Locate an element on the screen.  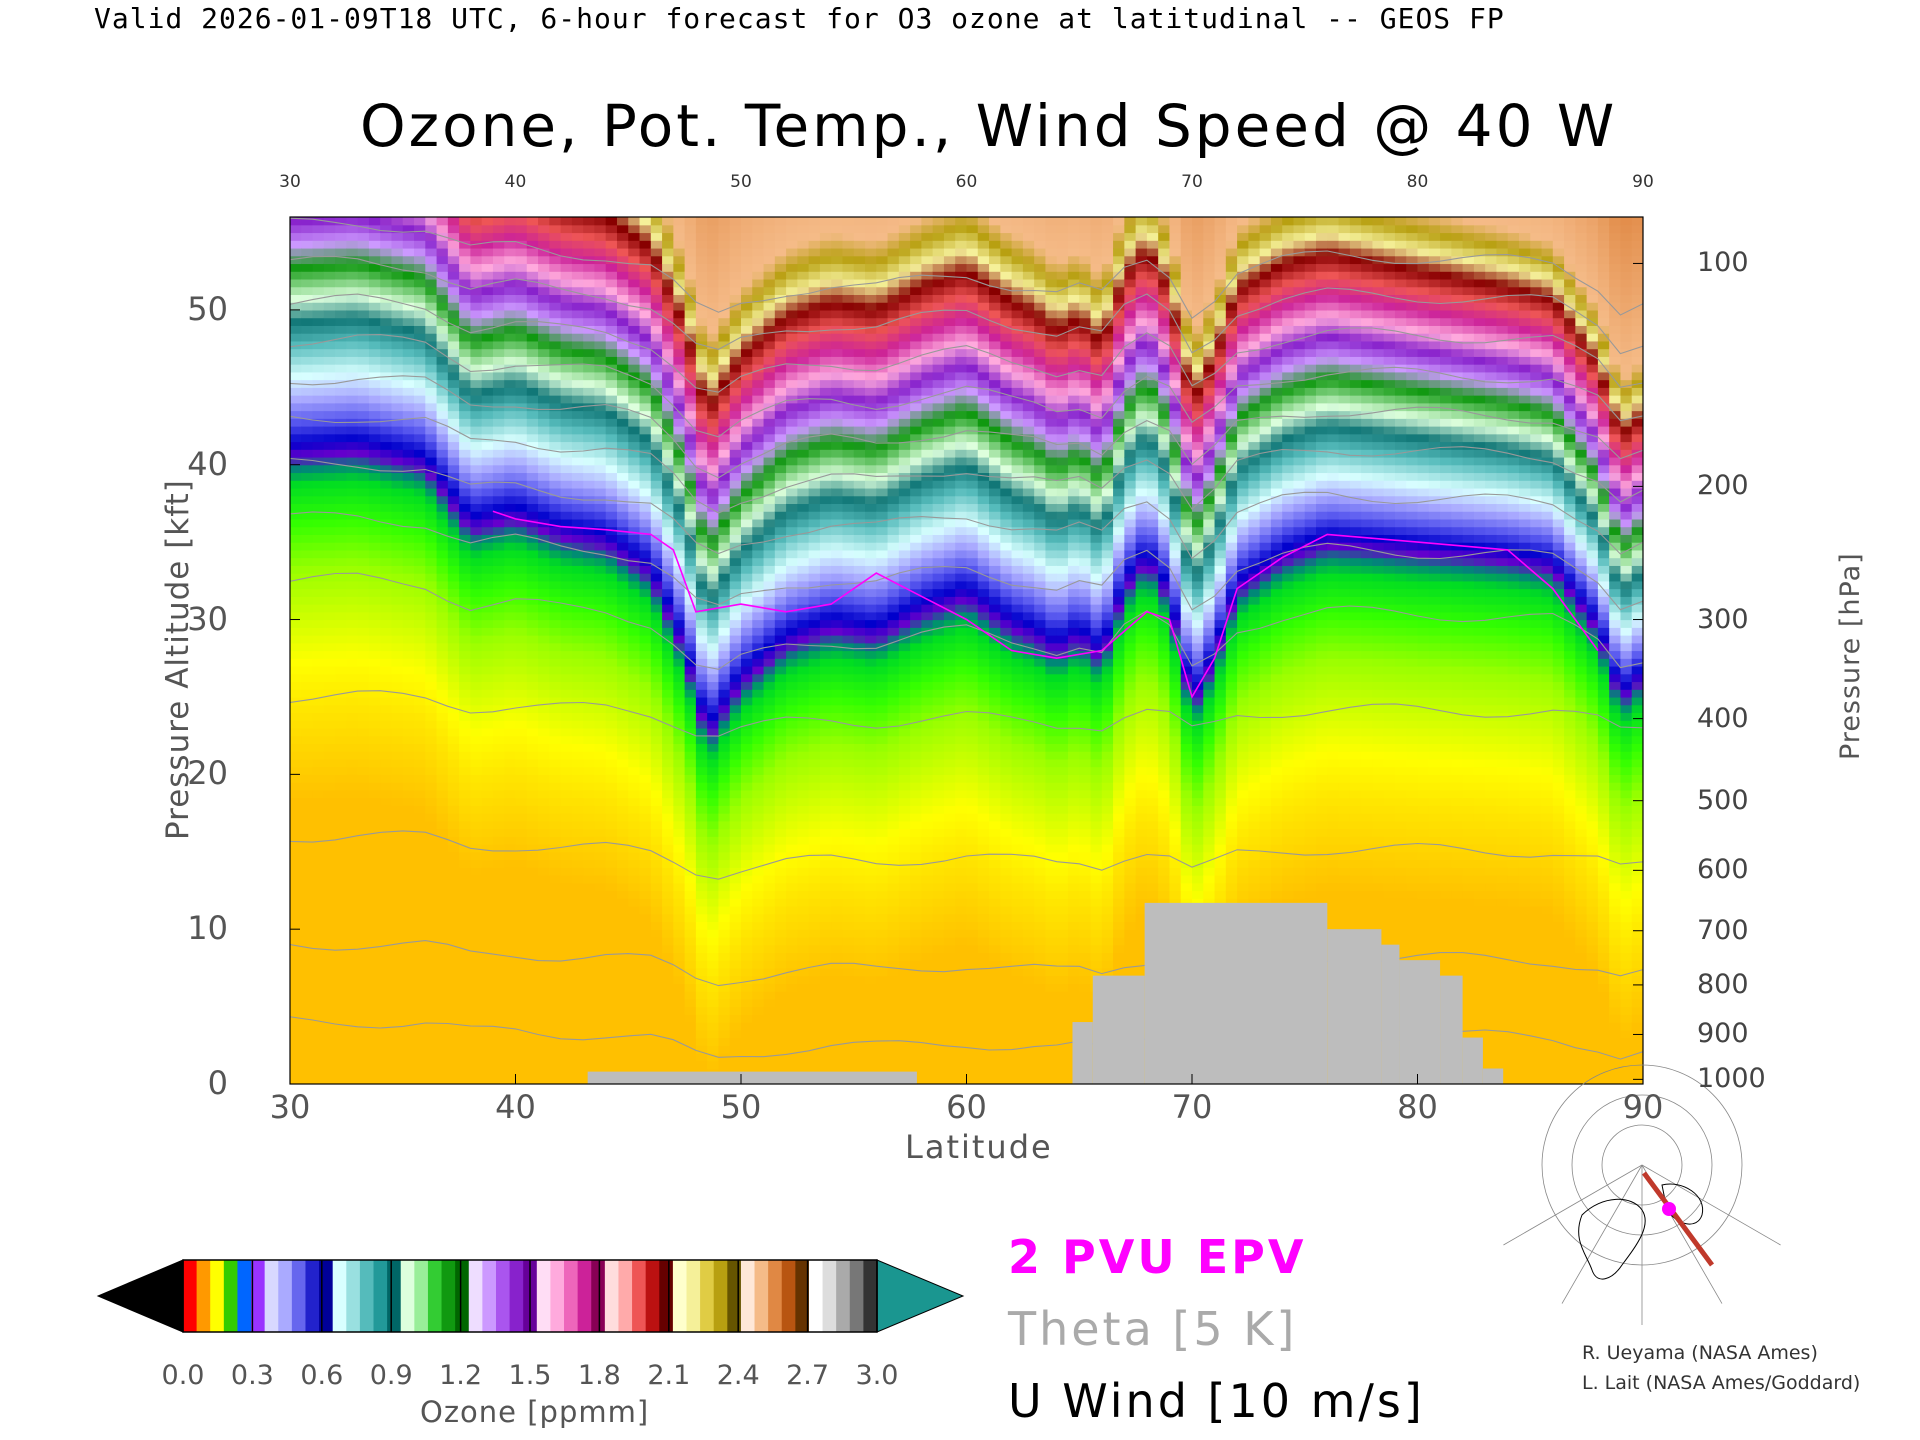
top-tick-label: 40 is located at coordinates (515, 182).